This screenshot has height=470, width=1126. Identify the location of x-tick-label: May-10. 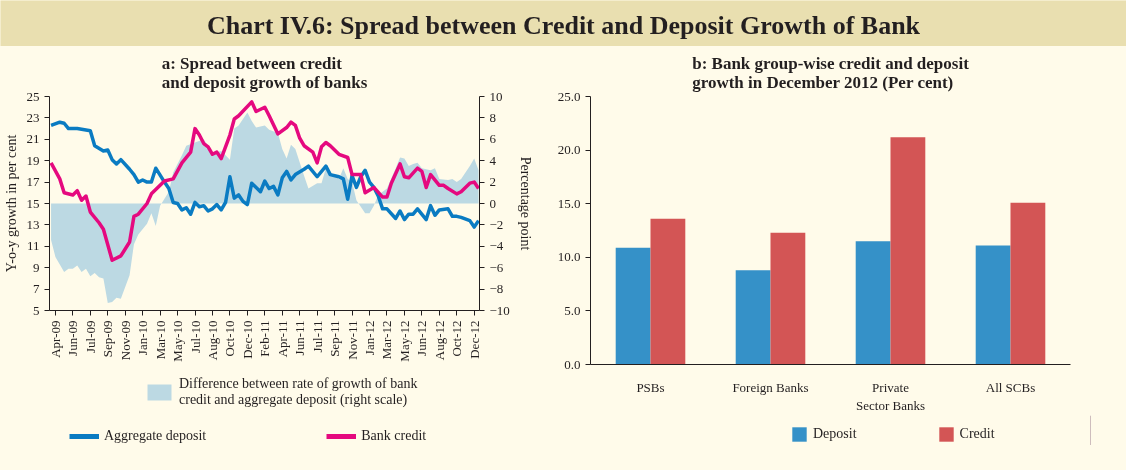
(178, 341).